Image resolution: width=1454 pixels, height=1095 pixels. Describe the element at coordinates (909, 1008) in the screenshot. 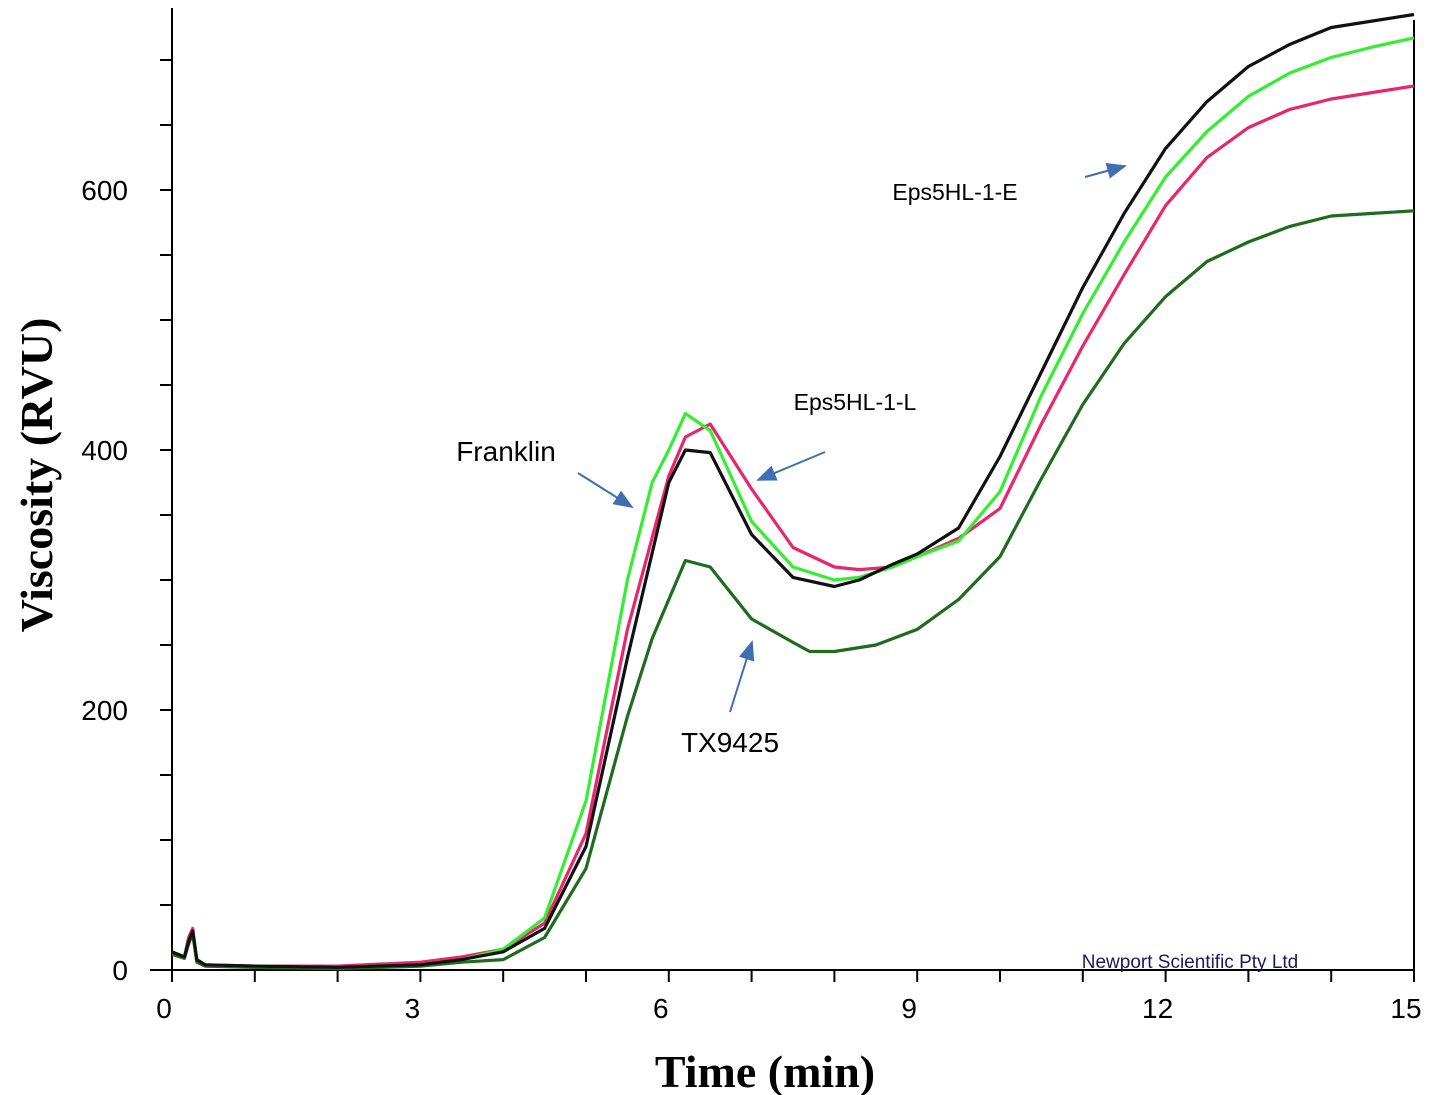

I see `x-tick-label: 9` at that location.